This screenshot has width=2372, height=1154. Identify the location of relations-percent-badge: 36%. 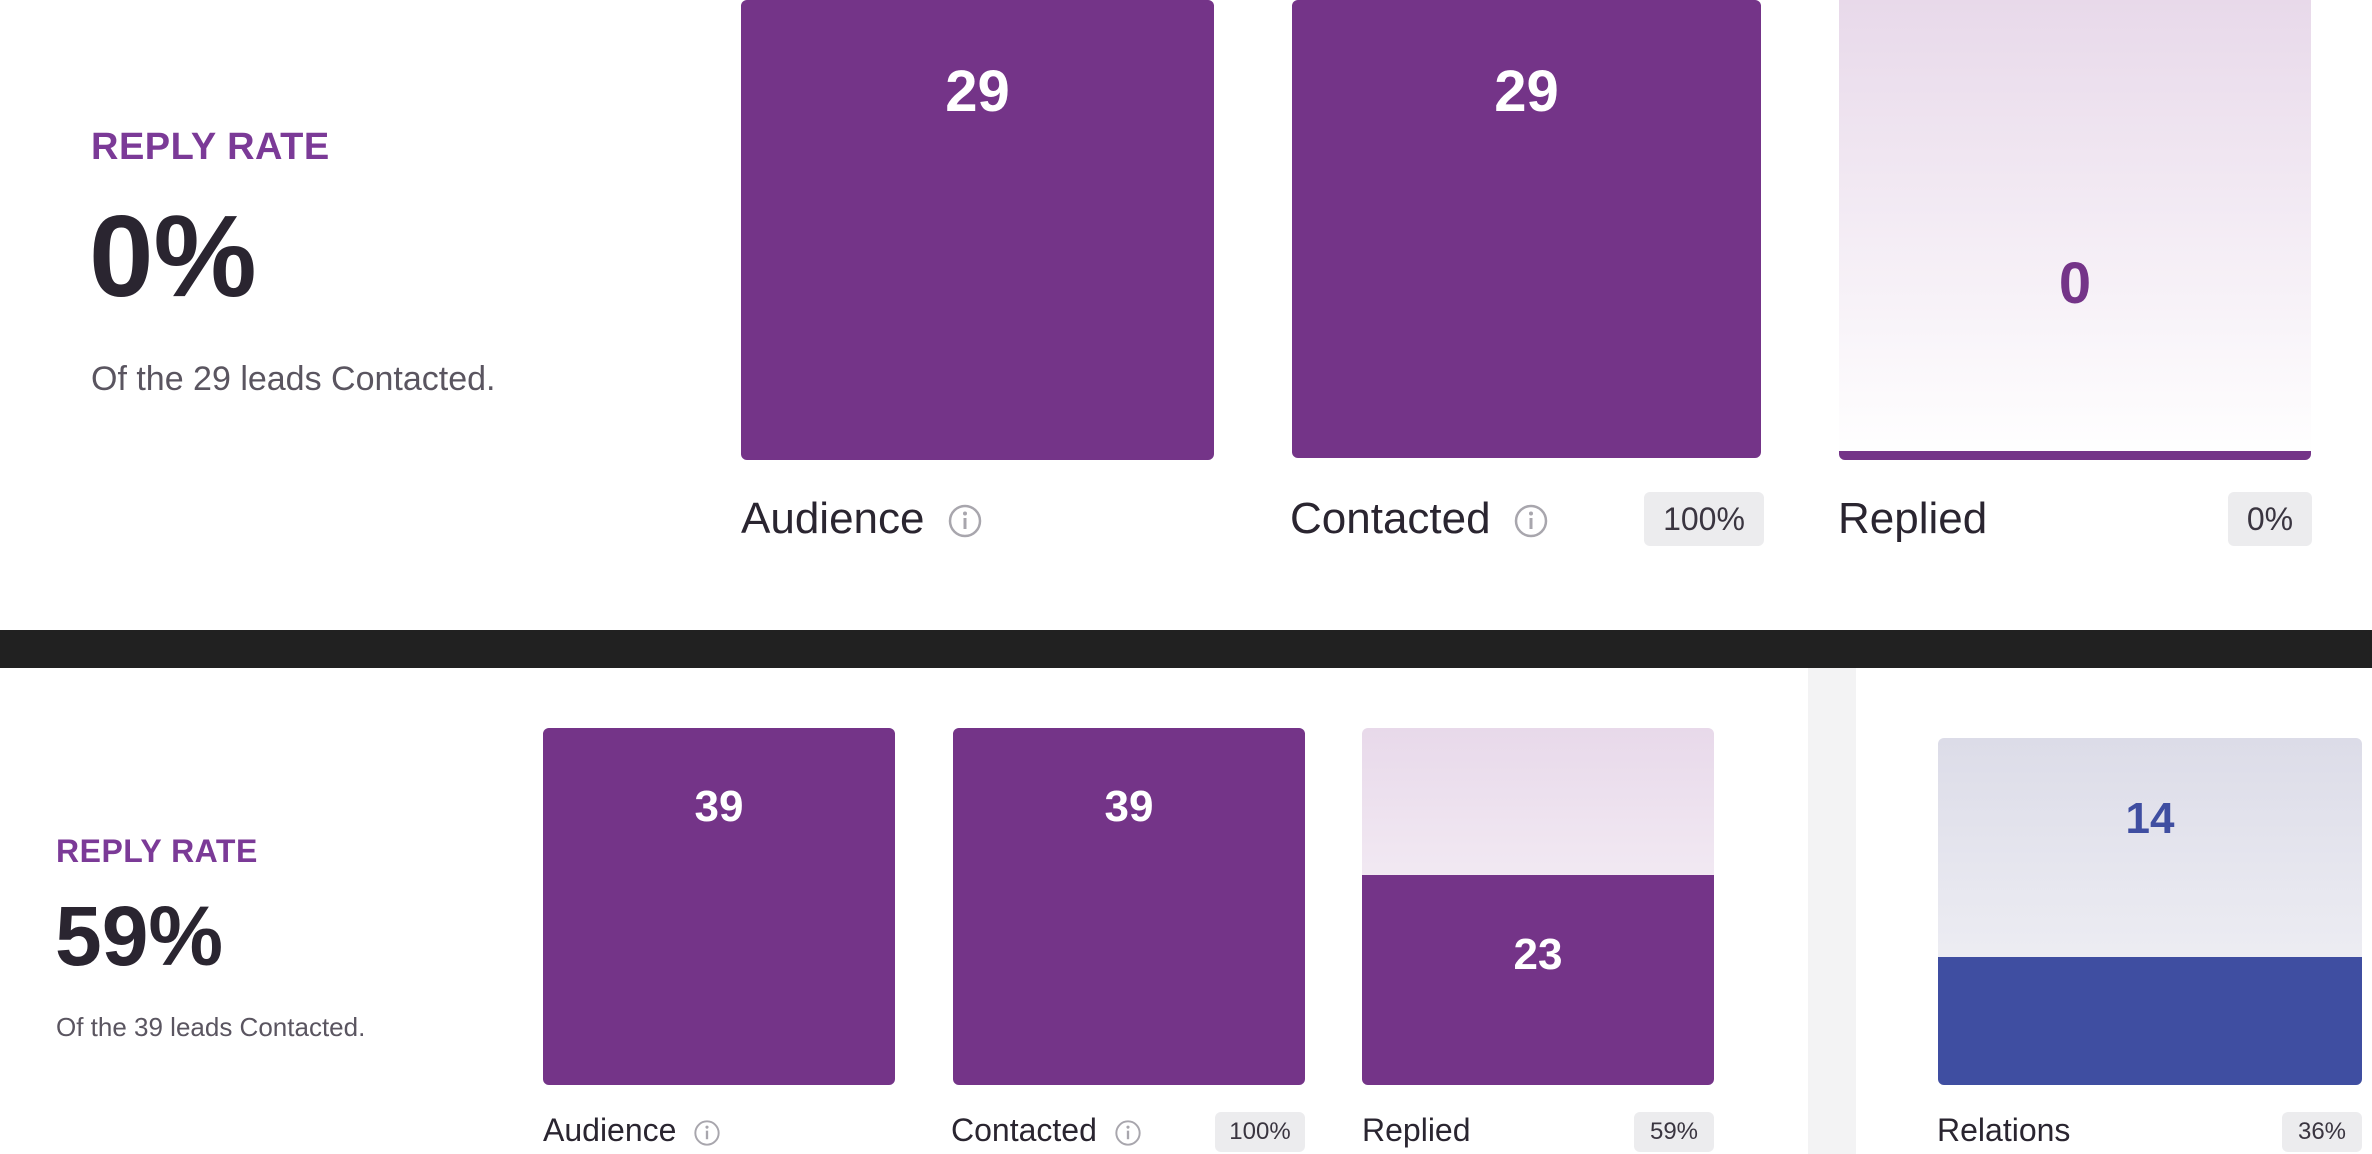
(2322, 1132).